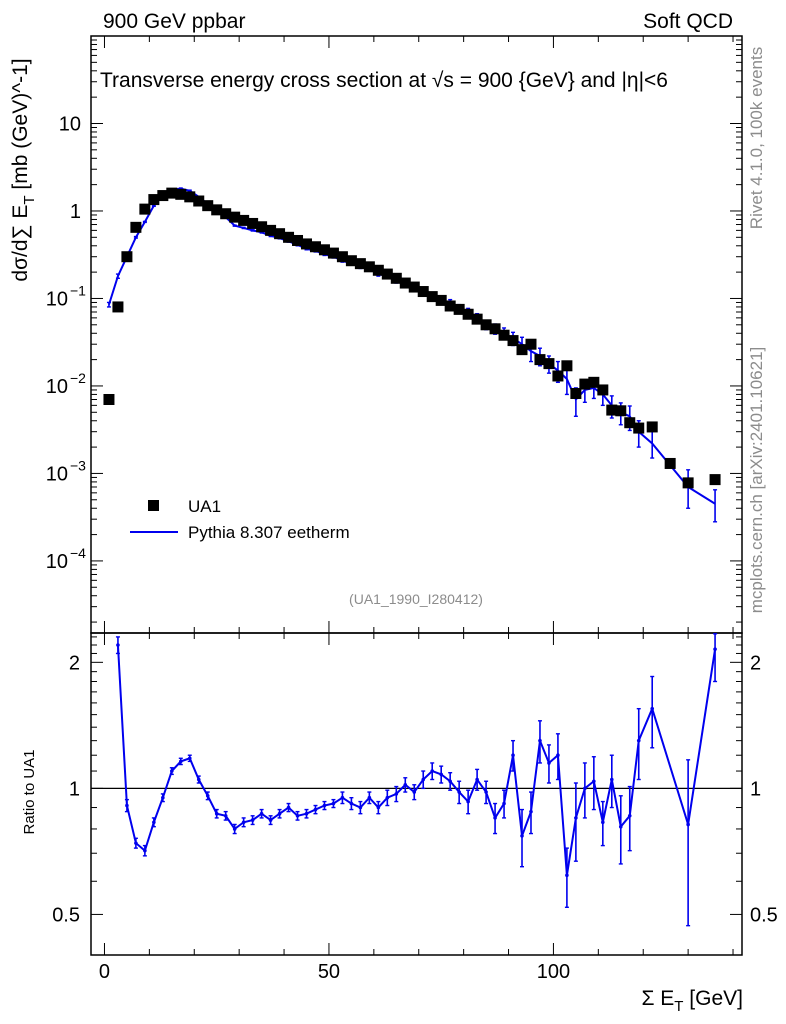  What do you see at coordinates (269, 532) in the screenshot?
I see `legend-pythia-label: Pythia 8.307 eetherm` at bounding box center [269, 532].